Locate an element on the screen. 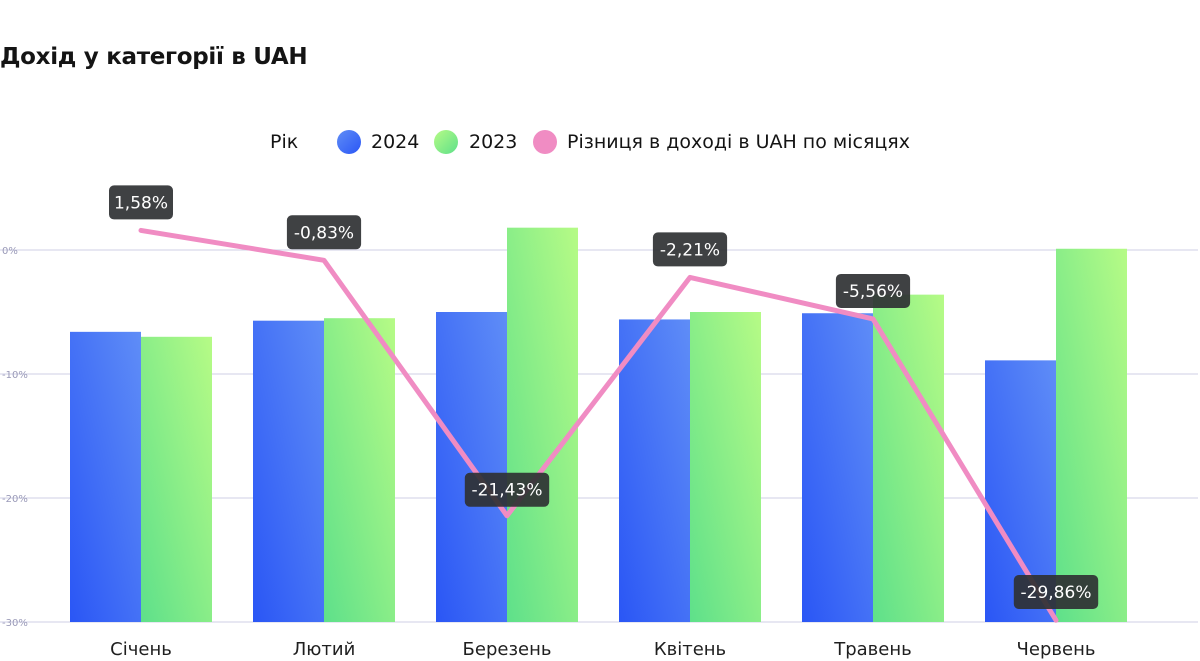 The image size is (1200, 661). chart-title: Дохід у категорії в UAH is located at coordinates (154, 57).